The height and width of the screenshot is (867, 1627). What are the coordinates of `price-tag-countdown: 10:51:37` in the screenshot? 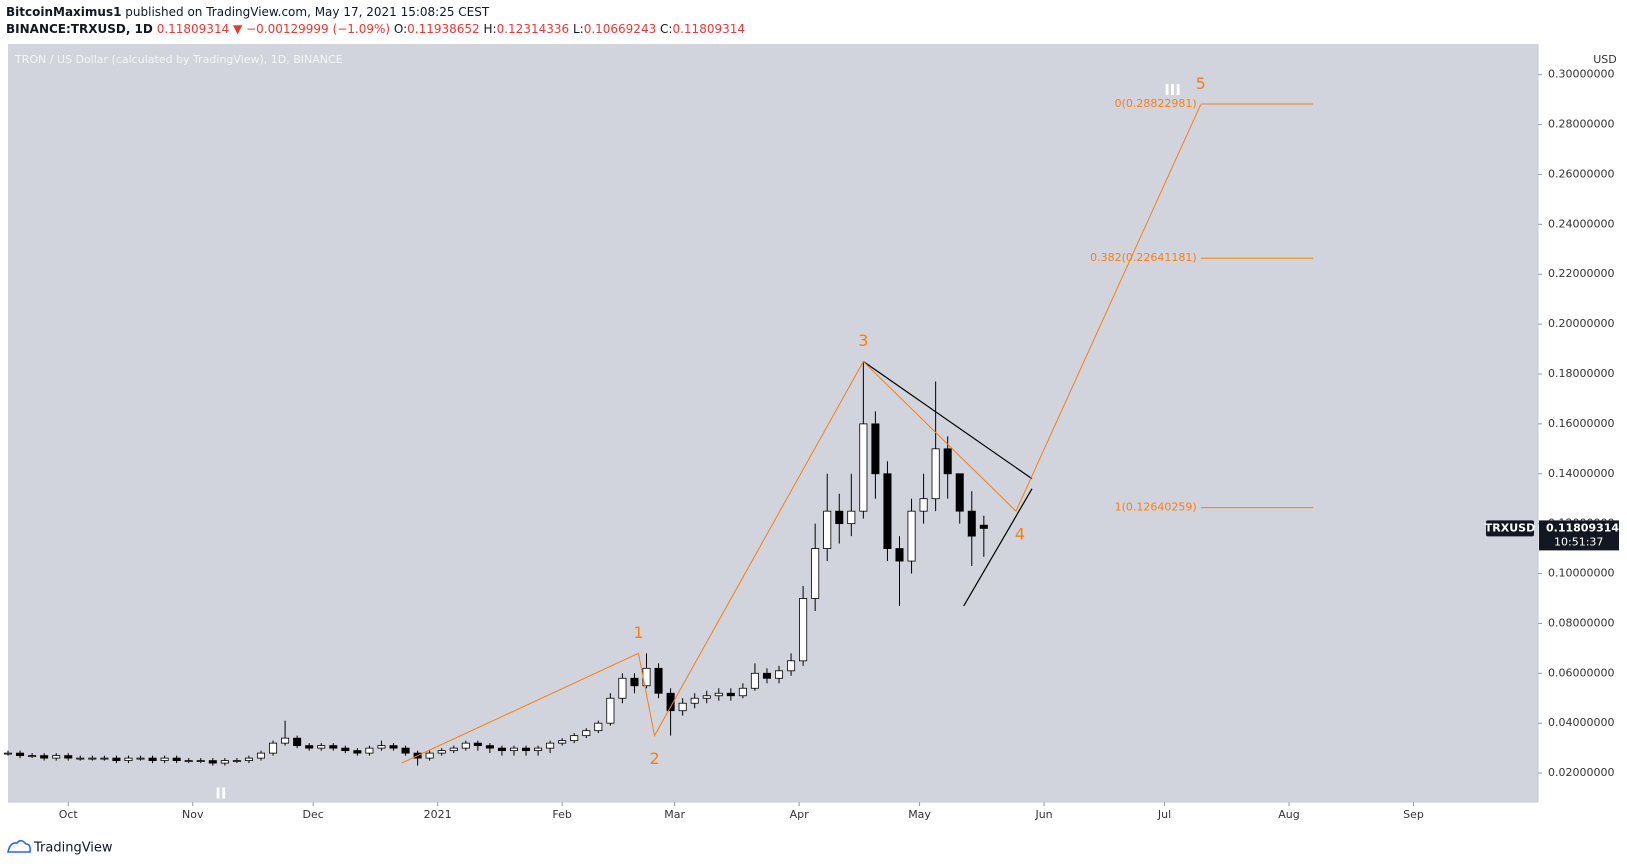 It's located at (1578, 541).